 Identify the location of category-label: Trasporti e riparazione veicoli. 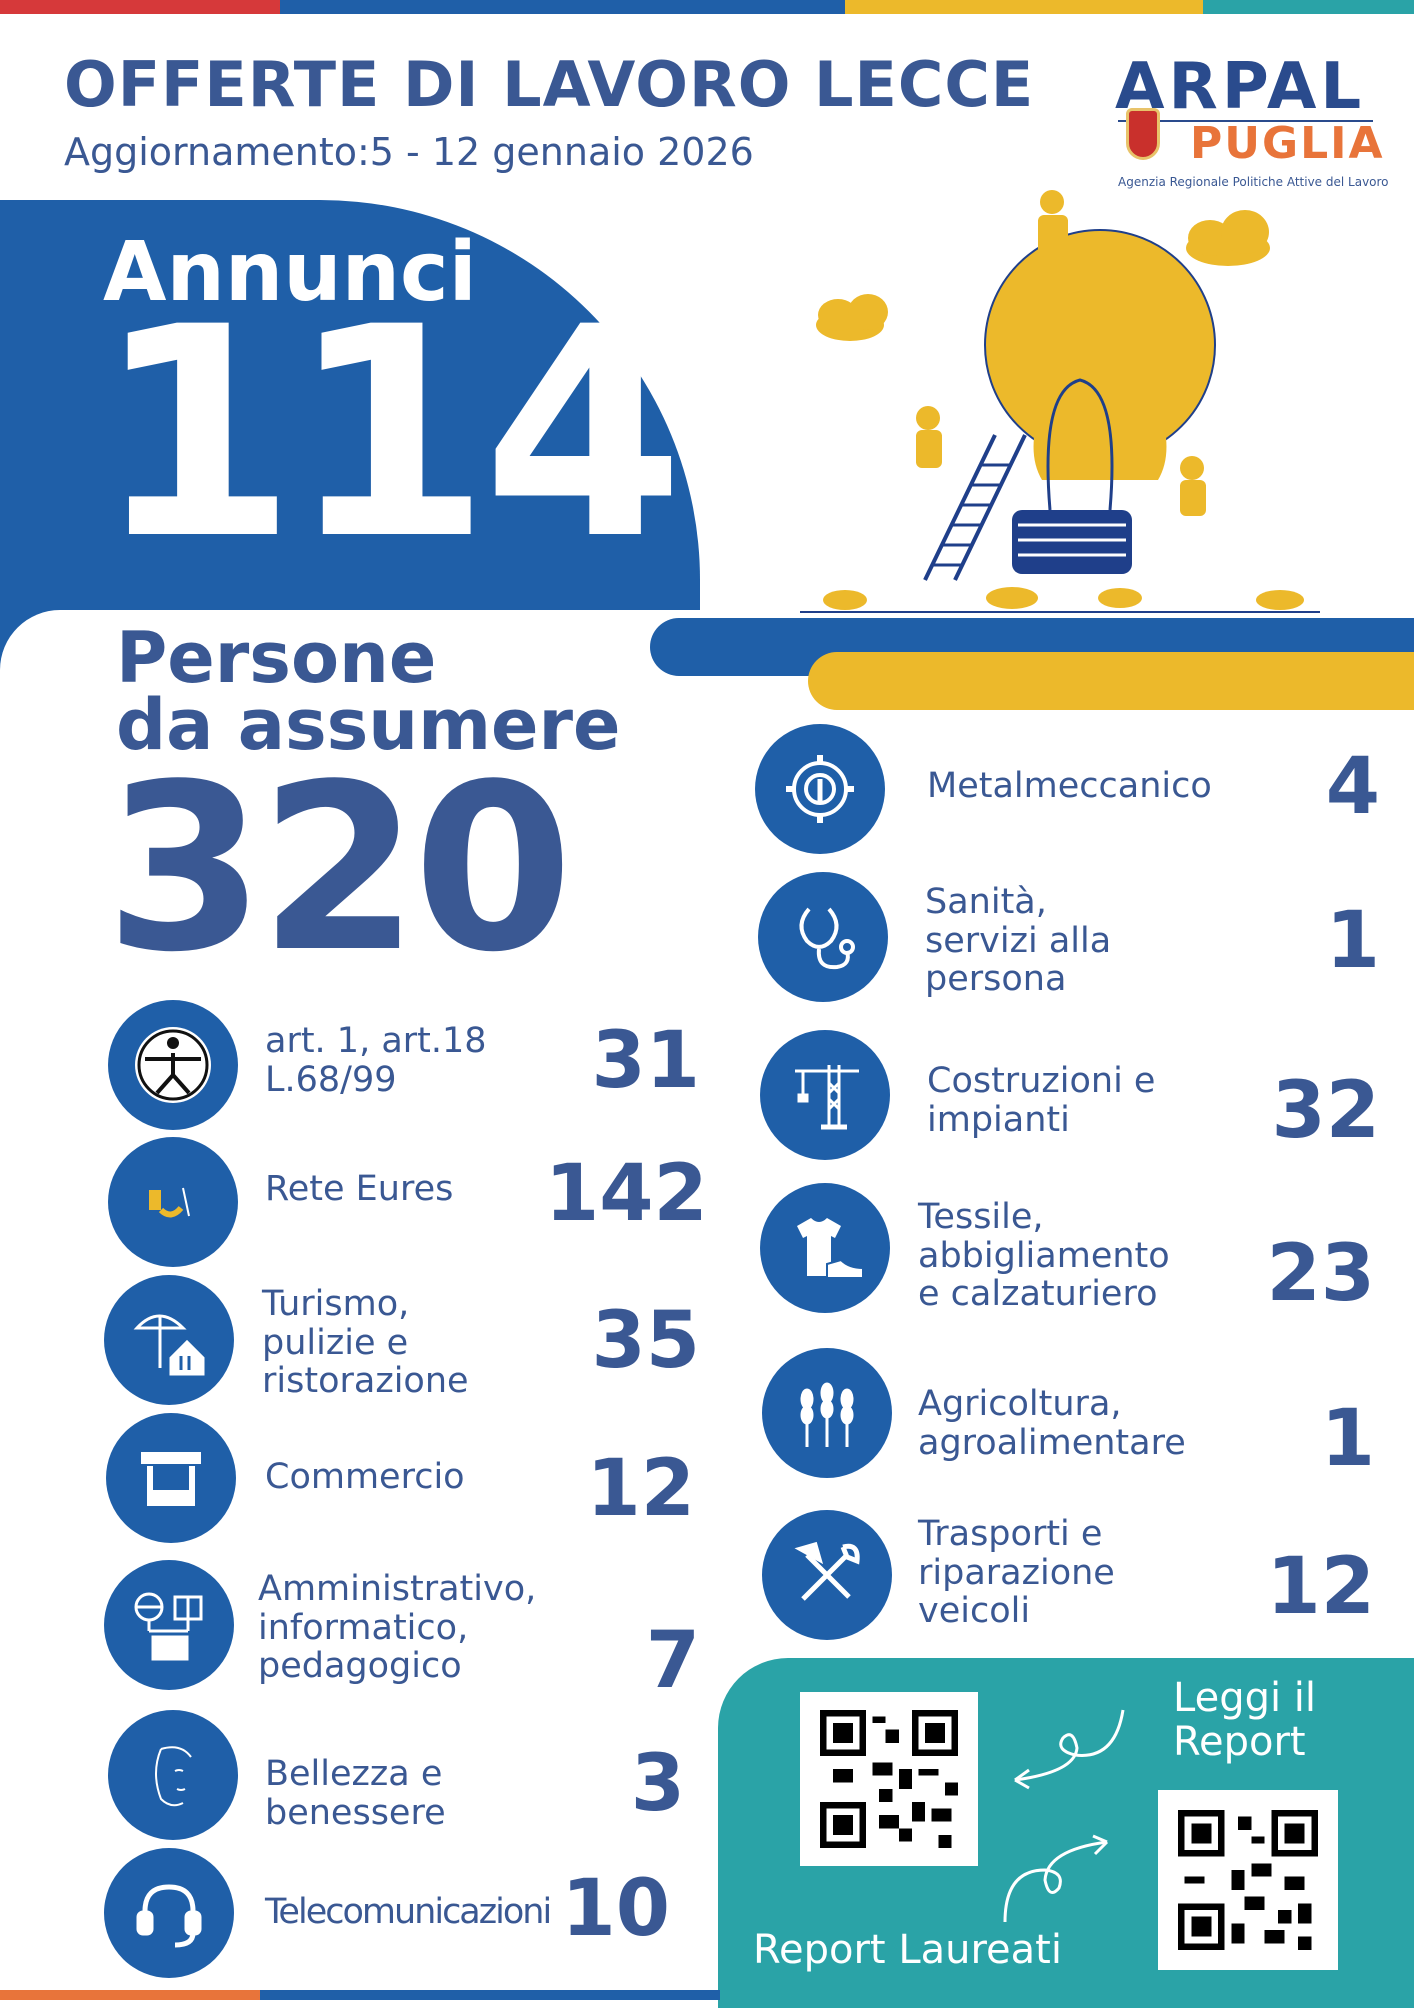
(1016, 1572).